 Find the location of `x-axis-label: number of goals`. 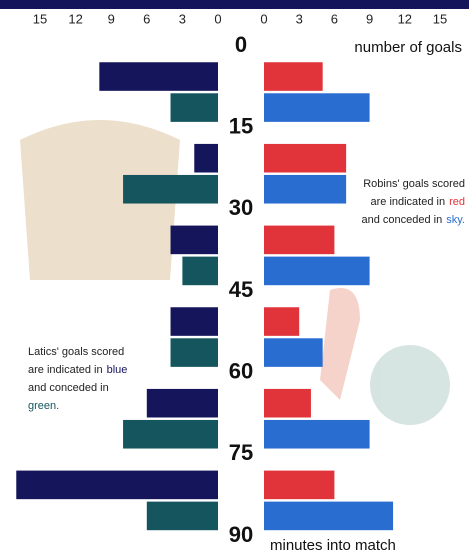

x-axis-label: number of goals is located at coordinates (408, 47).